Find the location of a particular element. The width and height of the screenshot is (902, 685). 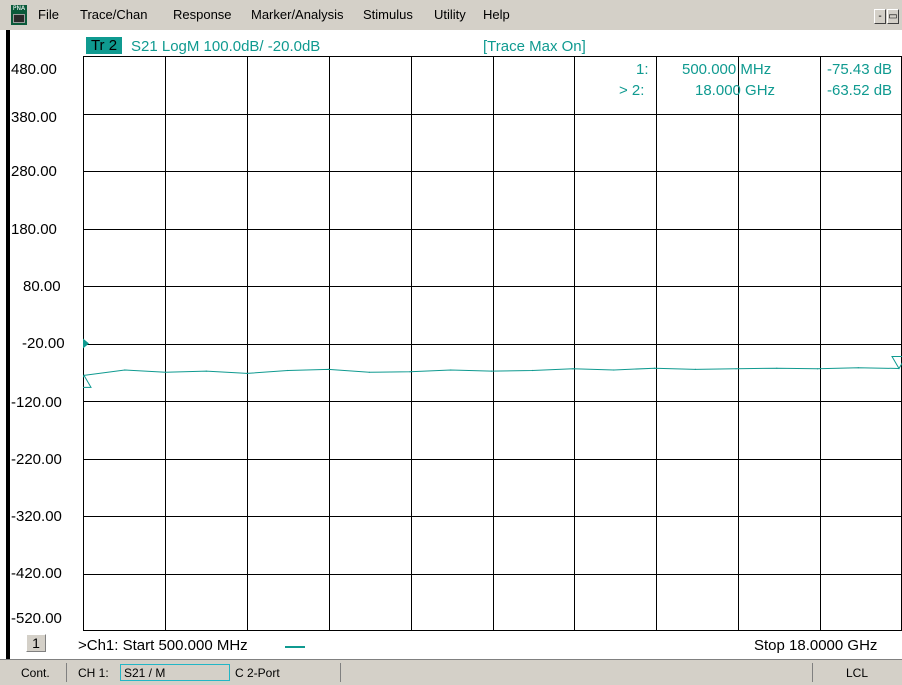

marker-2-label: > 2: is located at coordinates (632, 90).